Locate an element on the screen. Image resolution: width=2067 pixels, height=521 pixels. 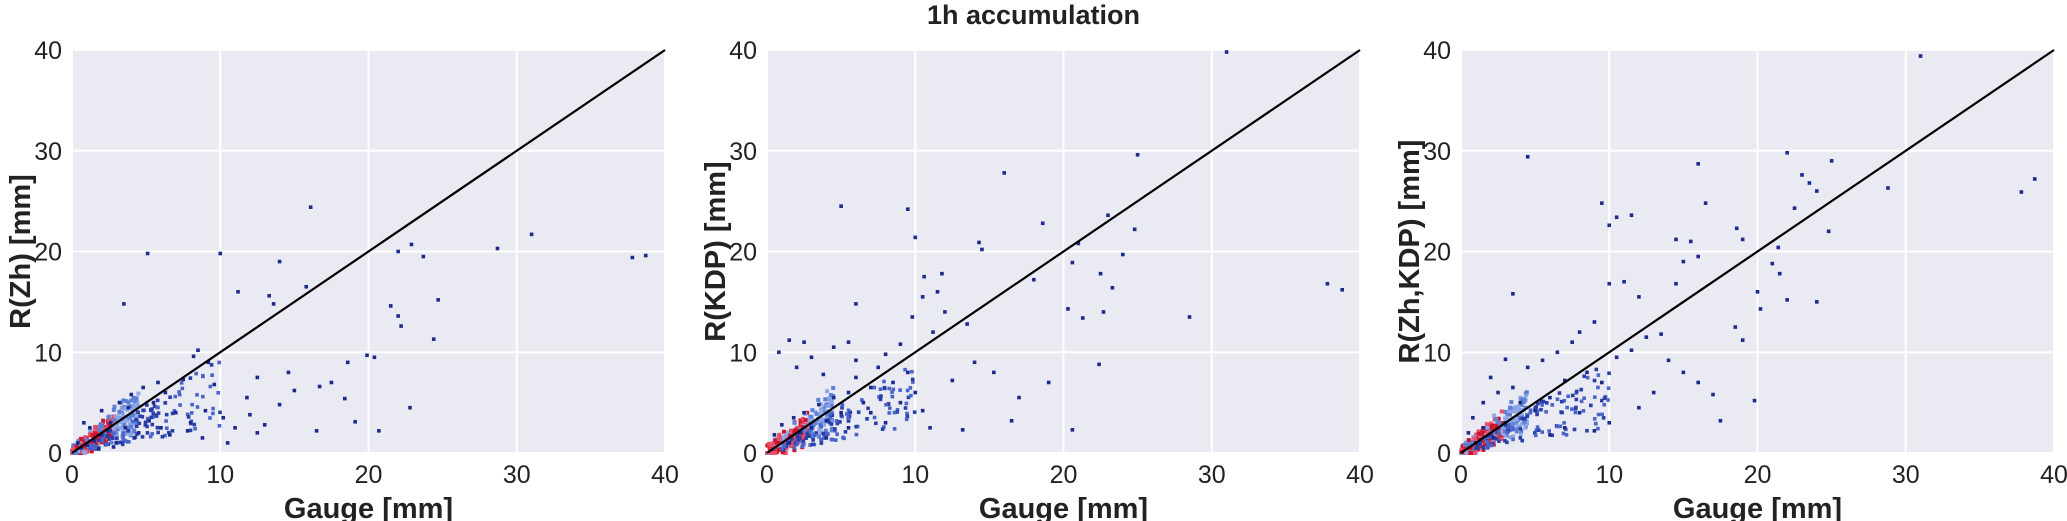
x-tick-label: 30 is located at coordinates (1212, 475).